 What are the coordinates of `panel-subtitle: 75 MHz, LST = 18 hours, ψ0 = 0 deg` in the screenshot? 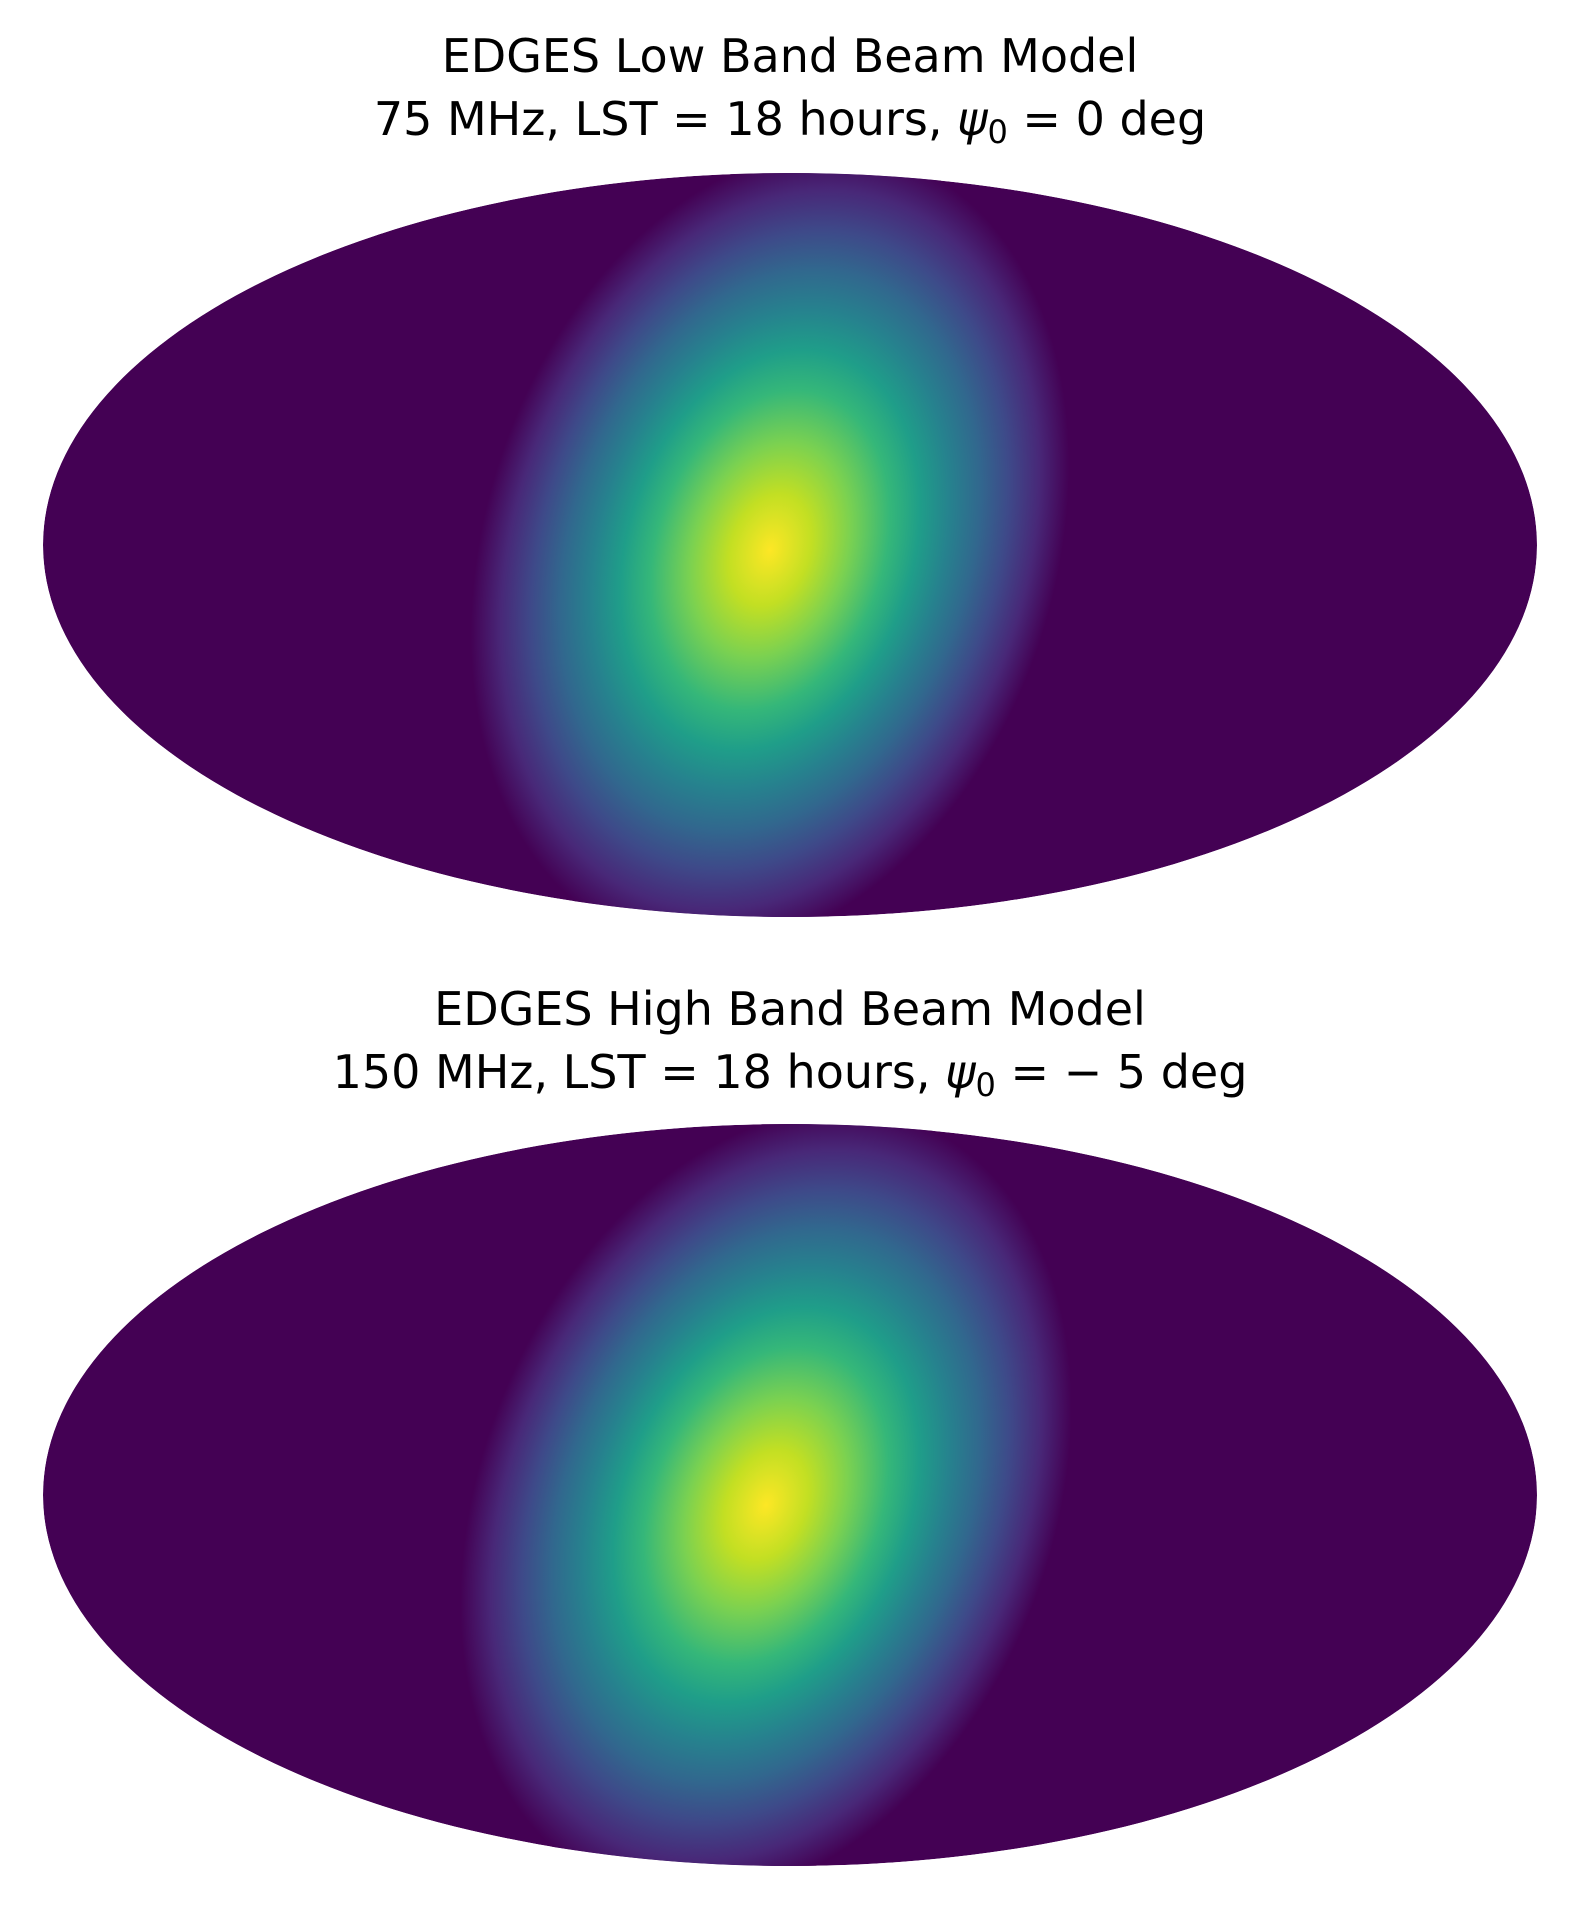 It's located at (790, 121).